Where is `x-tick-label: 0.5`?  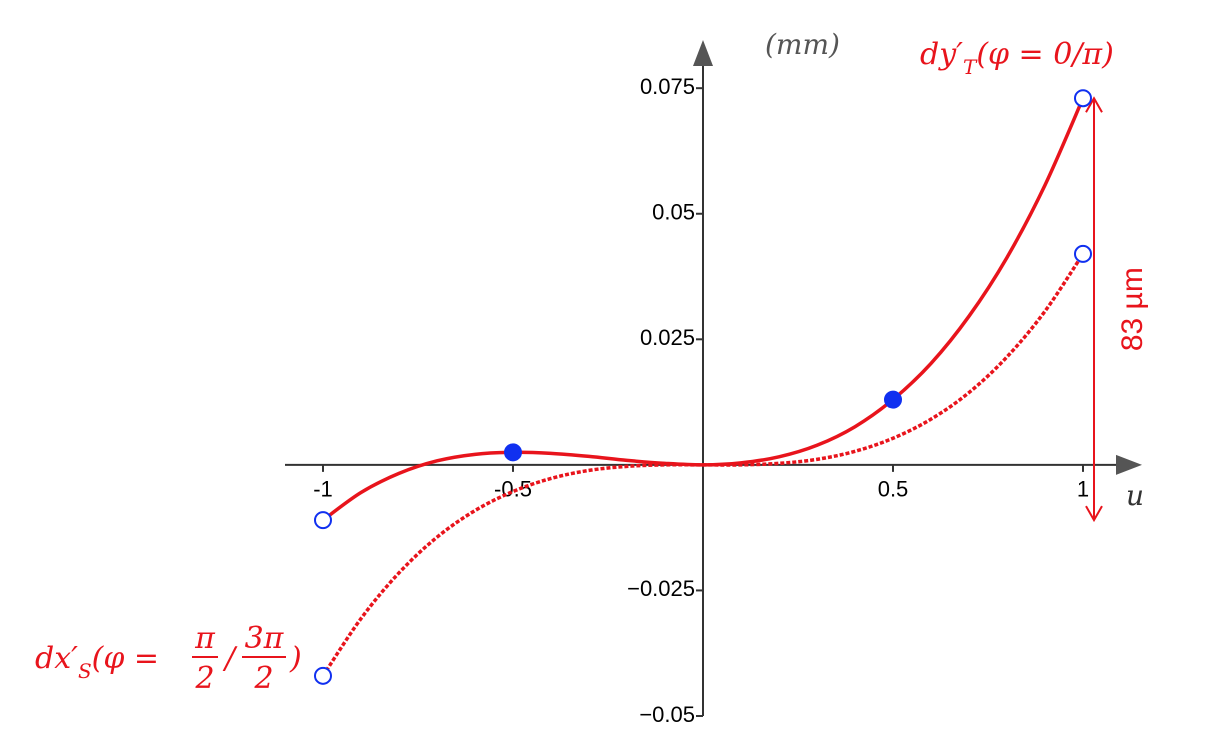 x-tick-label: 0.5 is located at coordinates (893, 489).